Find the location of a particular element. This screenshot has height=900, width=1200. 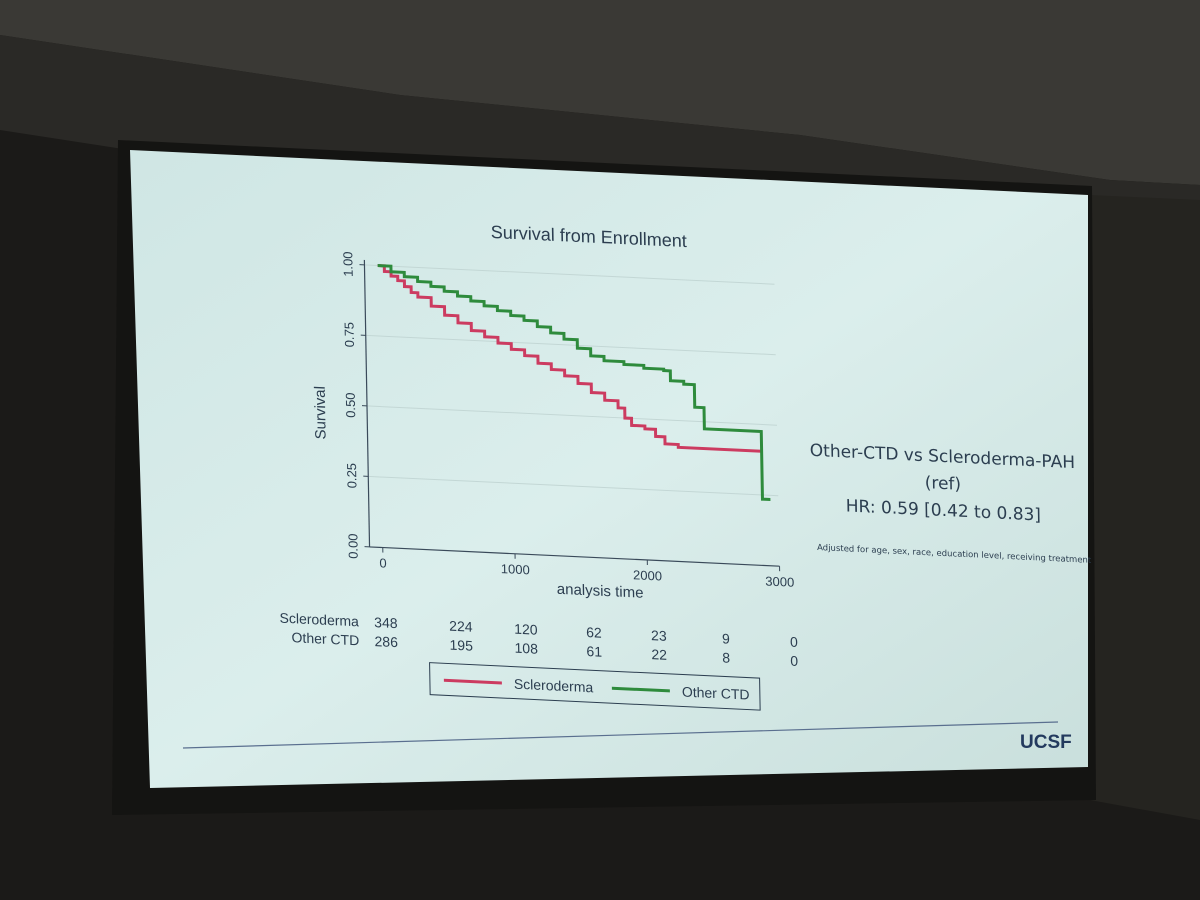

ucsf-logo: UCSF is located at coordinates (1046, 742).